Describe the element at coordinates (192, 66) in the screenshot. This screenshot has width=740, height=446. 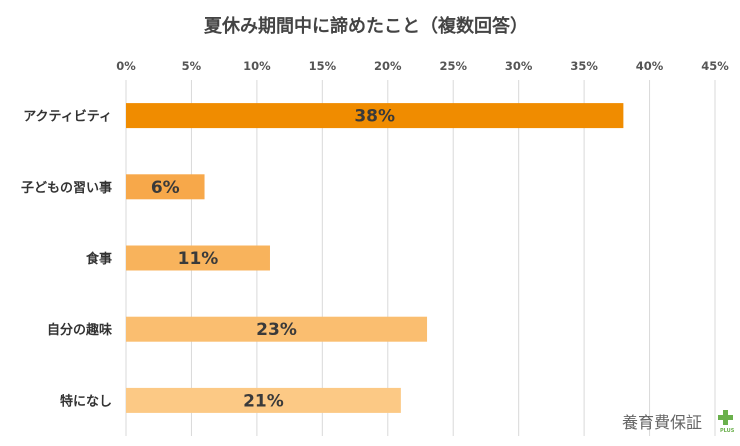
I see `x-tick-label: 5%` at that location.